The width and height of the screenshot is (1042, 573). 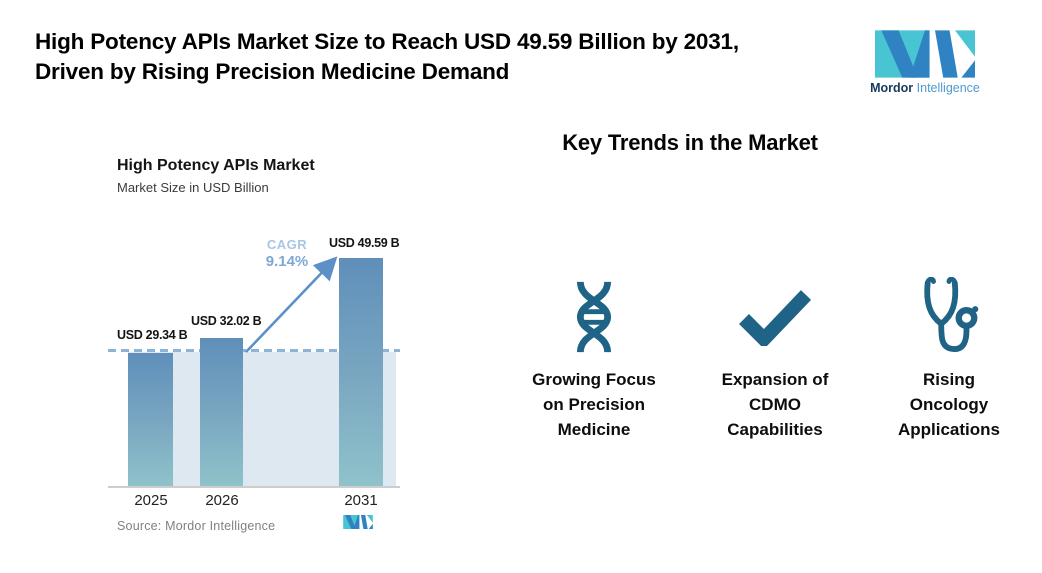 What do you see at coordinates (151, 500) in the screenshot?
I see `year-label-2025: 2025` at bounding box center [151, 500].